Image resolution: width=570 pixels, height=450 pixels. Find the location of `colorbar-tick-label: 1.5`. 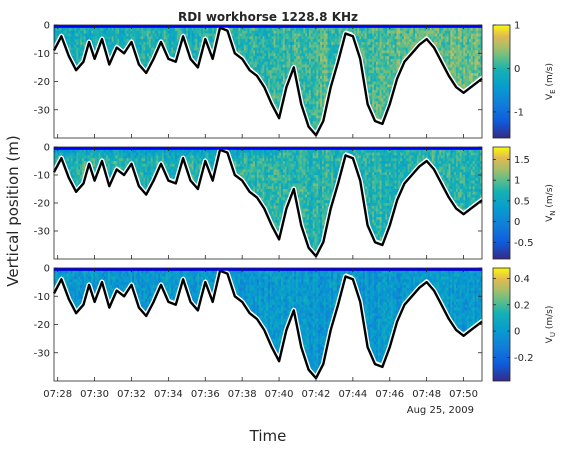

colorbar-tick-label: 1.5 is located at coordinates (522, 160).